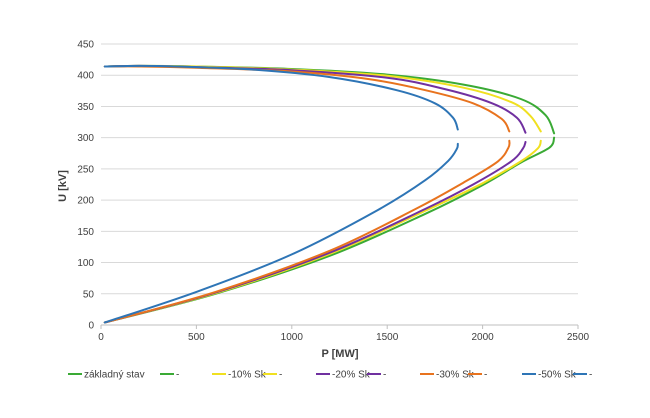 The width and height of the screenshot is (650, 418). I want to click on x-tick-label: 1000, so click(292, 337).